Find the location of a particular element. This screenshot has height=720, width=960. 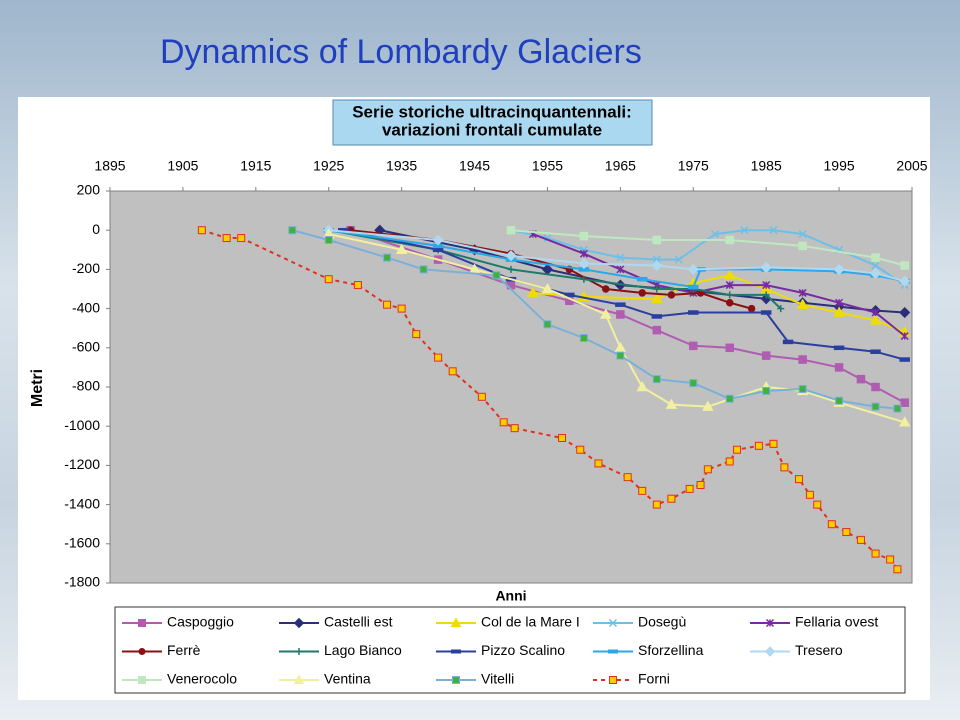

legend-label: Castelli est is located at coordinates (358, 622).